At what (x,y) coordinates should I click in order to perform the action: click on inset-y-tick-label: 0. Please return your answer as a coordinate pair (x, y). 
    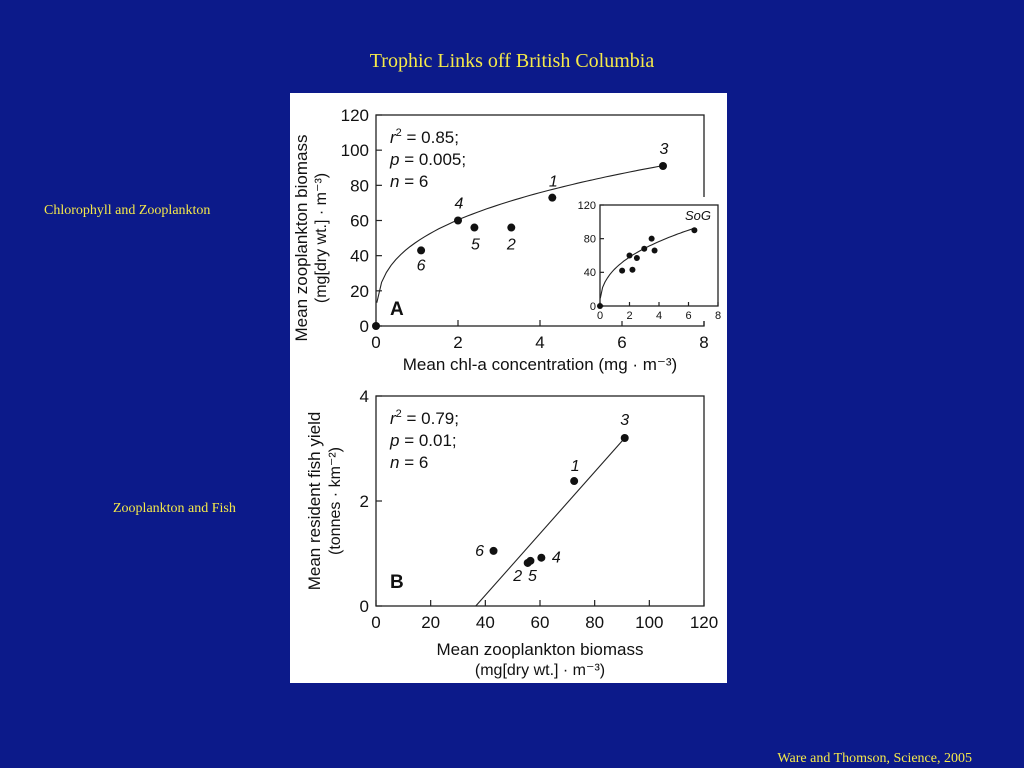
    Looking at the image, I should click on (593, 307).